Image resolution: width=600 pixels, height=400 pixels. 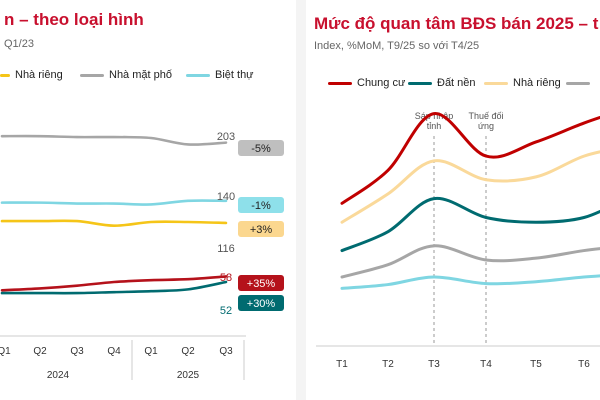 I want to click on legend-gray-partial, so click(x=580, y=83).